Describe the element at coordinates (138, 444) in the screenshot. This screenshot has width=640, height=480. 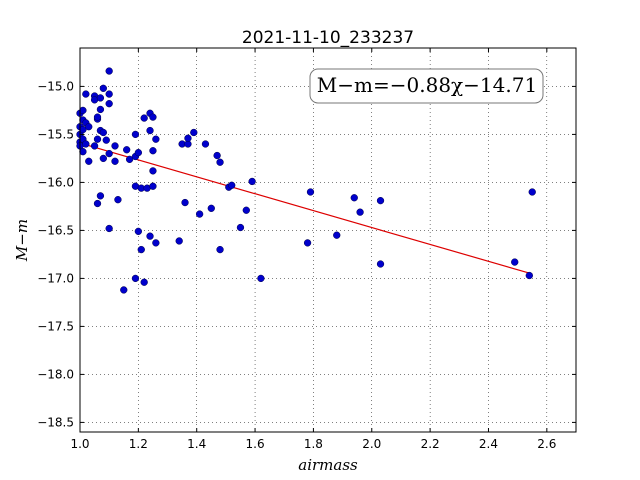
I see `x-tick-label: 1.2` at that location.